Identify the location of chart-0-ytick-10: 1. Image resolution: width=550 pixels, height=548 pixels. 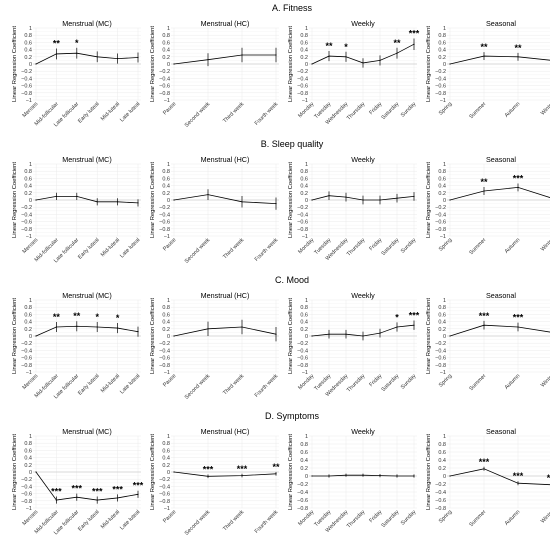
(30, 29).